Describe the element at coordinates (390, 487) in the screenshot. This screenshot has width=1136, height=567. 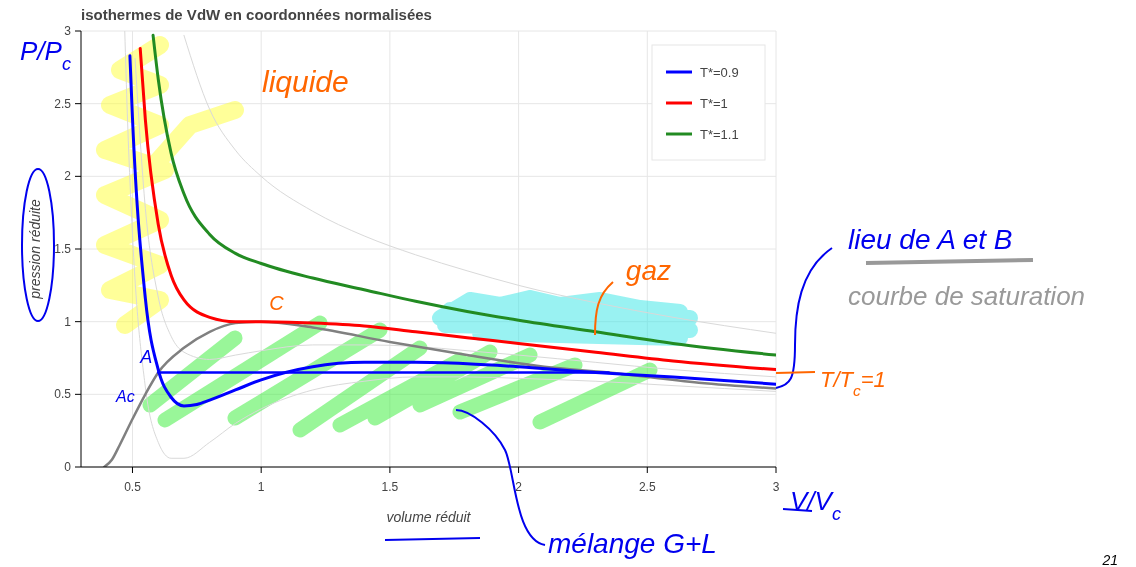
I see `x-tick-label: 1.5` at that location.